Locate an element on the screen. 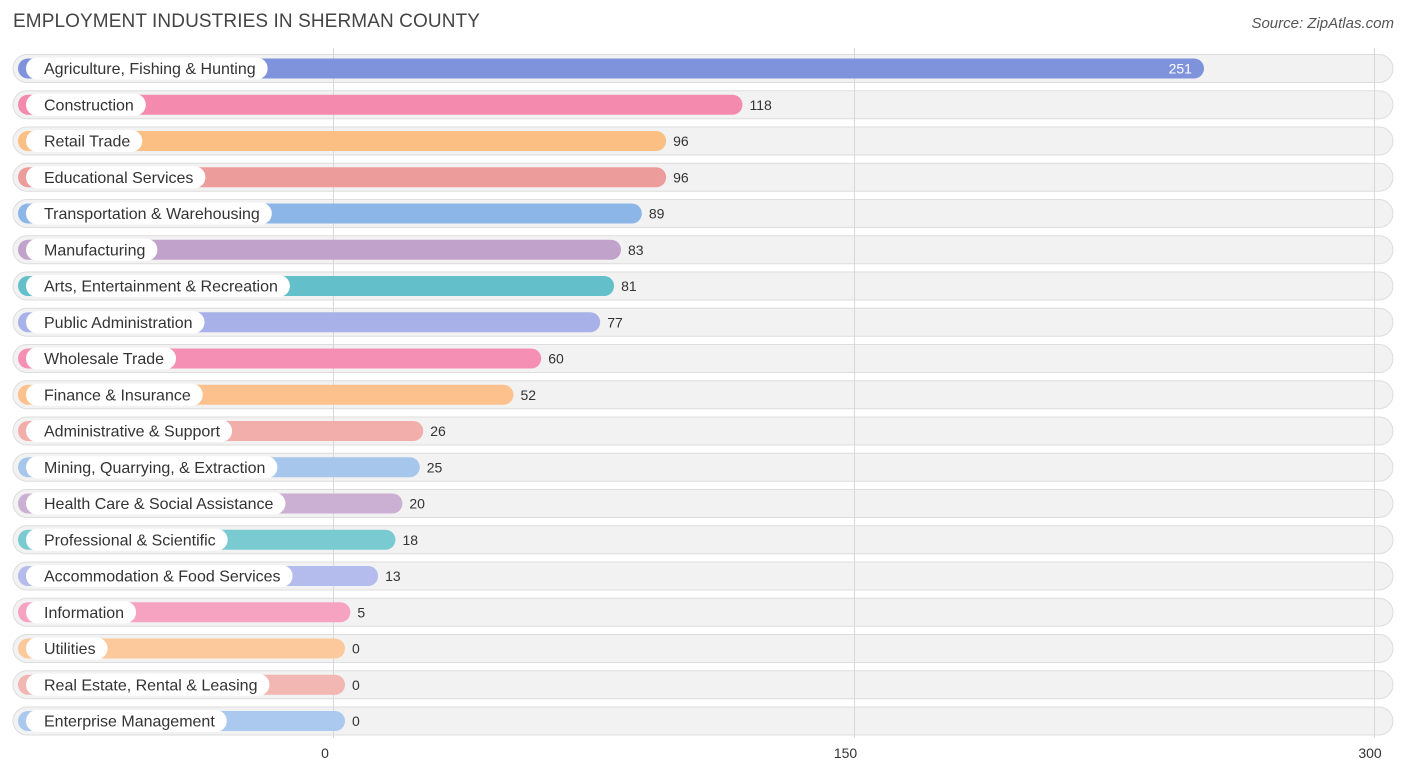  category-label: Information is located at coordinates (84, 613).